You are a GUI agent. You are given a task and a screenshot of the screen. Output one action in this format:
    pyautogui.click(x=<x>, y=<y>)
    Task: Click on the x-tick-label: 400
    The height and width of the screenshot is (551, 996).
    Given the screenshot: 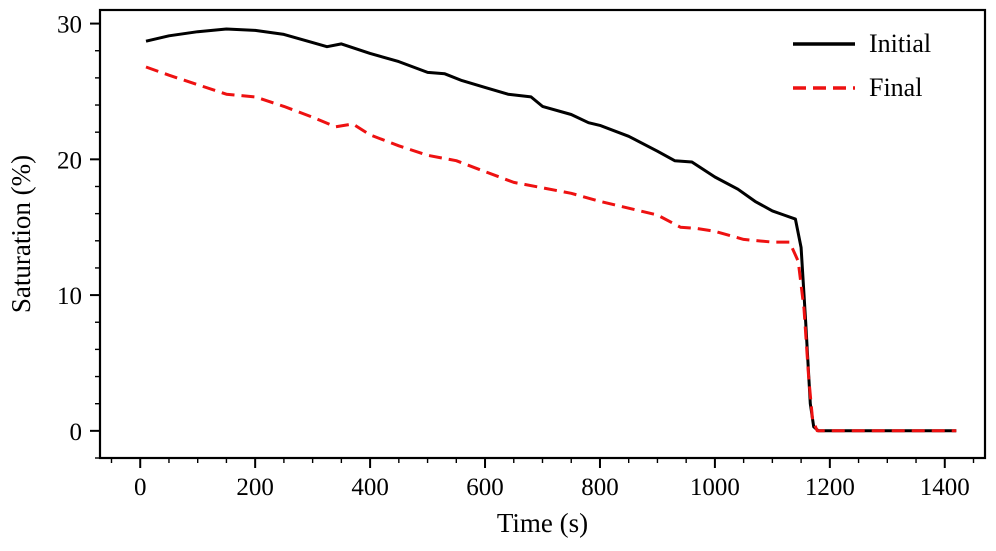 What is the action you would take?
    pyautogui.click(x=370, y=487)
    